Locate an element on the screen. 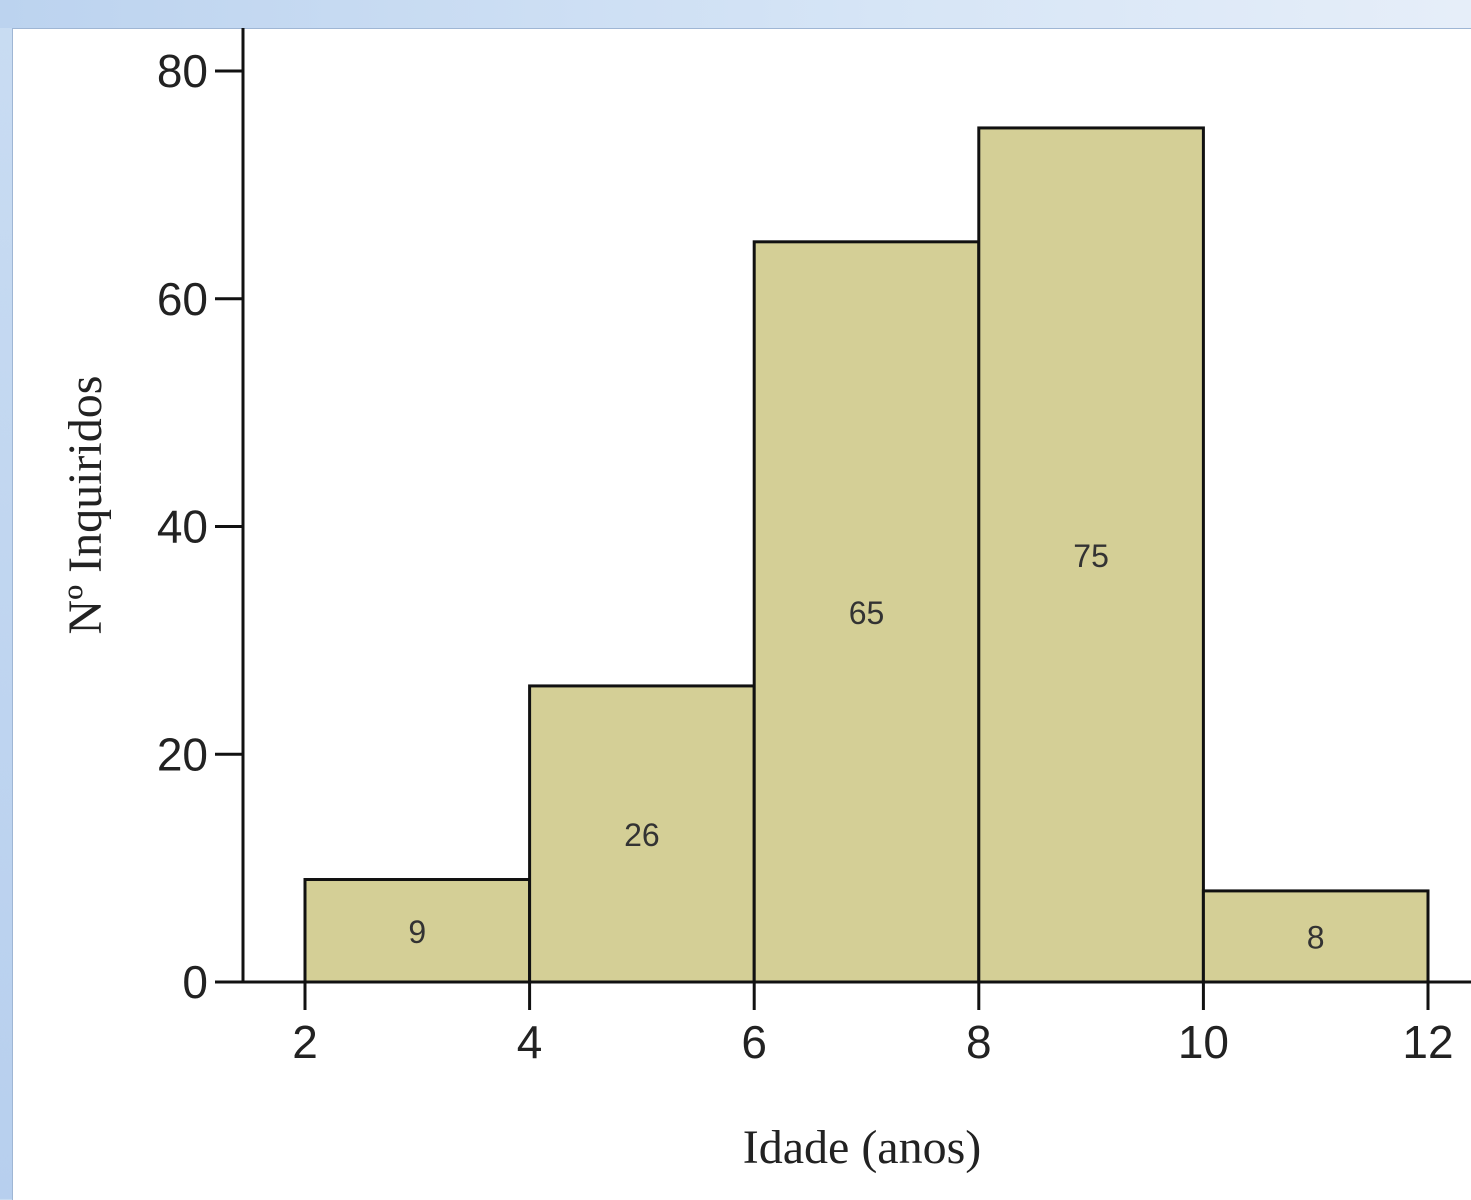  bar-data-label: 8 is located at coordinates (1316, 937).